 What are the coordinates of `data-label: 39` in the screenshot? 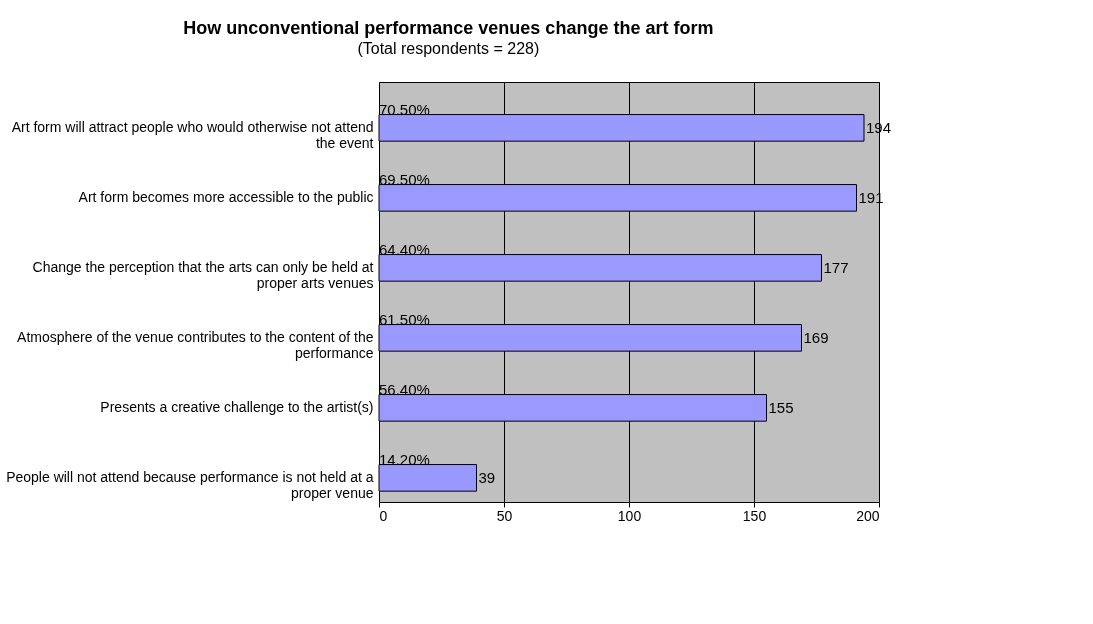 It's located at (487, 477).